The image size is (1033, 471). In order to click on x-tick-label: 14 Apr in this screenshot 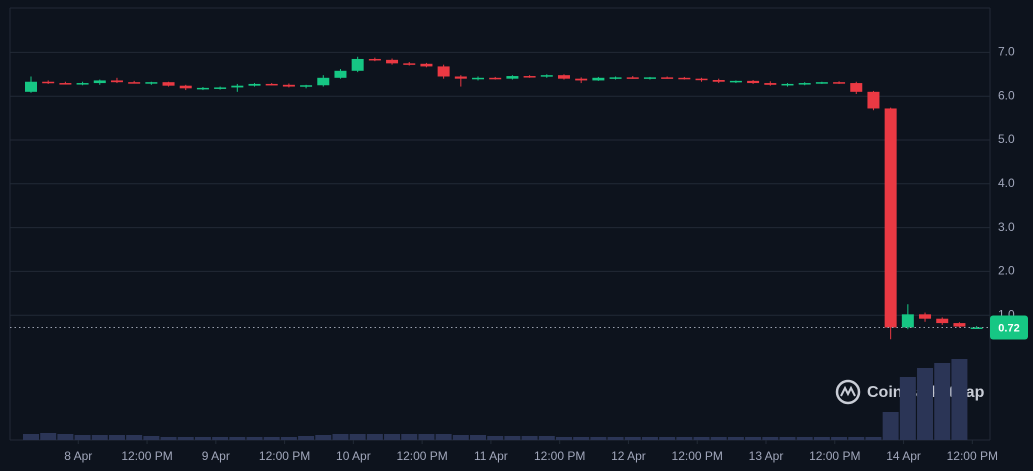, I will do `click(903, 456)`.